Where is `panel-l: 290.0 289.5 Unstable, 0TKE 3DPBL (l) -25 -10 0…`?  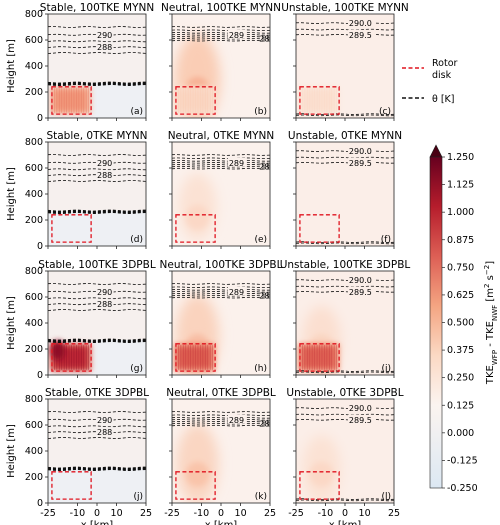 panel-l: 290.0 289.5 Unstable, 0TKE 3DPBL (l) -25 -10 0… is located at coordinates (344, 456).